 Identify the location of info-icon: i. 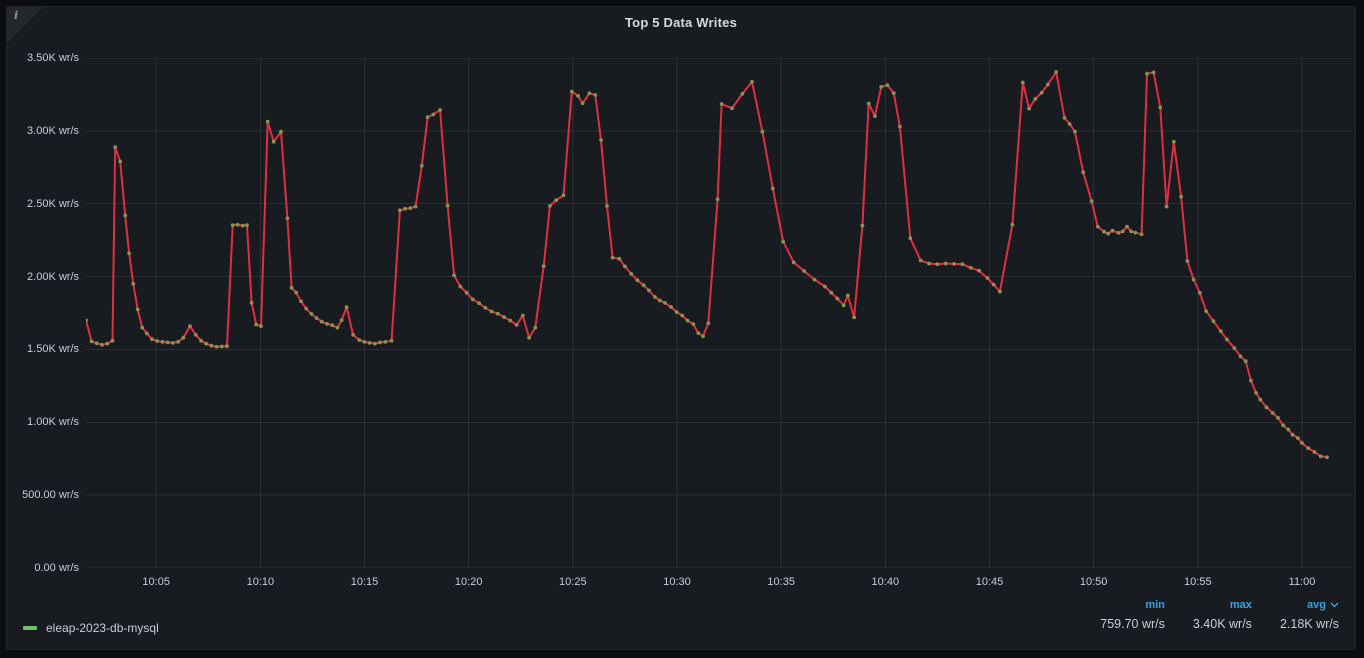
(16, 15).